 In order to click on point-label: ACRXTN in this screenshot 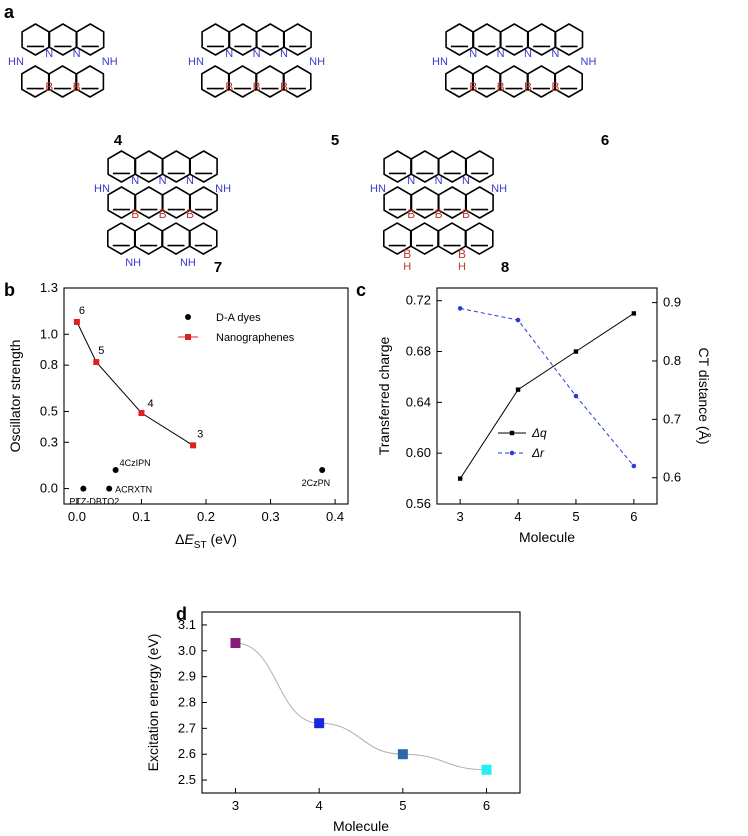, I will do `click(133, 490)`.